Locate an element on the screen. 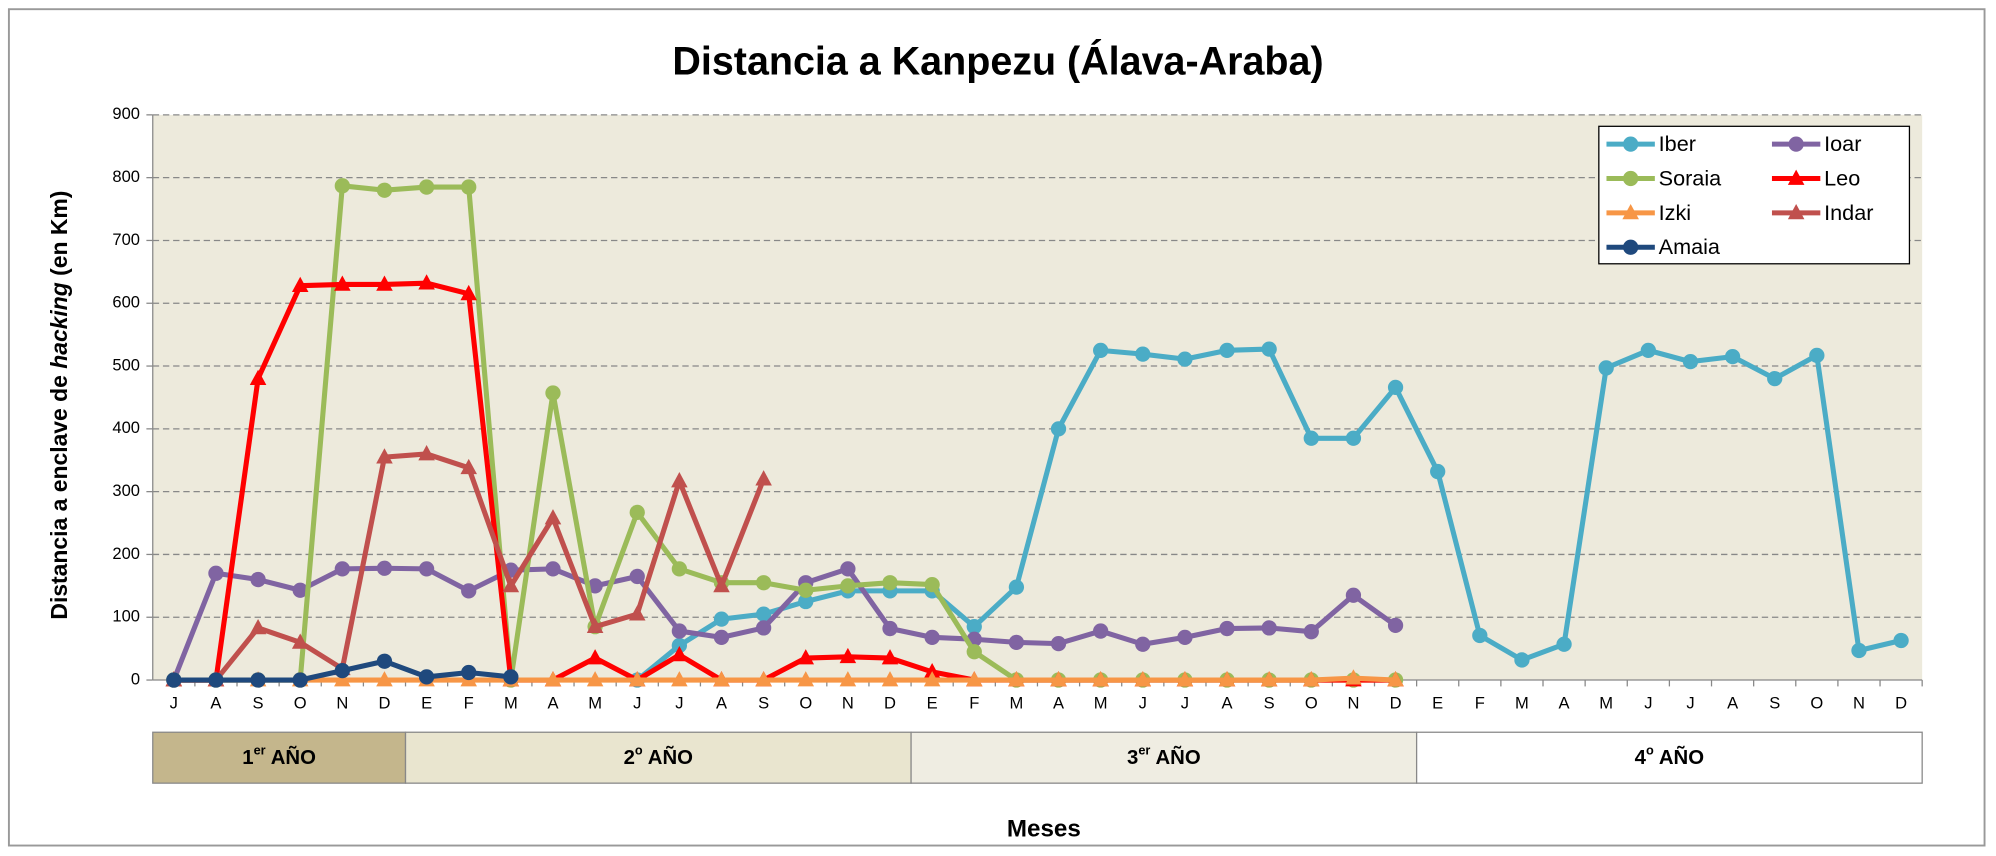  legend-box is located at coordinates (1754, 195).